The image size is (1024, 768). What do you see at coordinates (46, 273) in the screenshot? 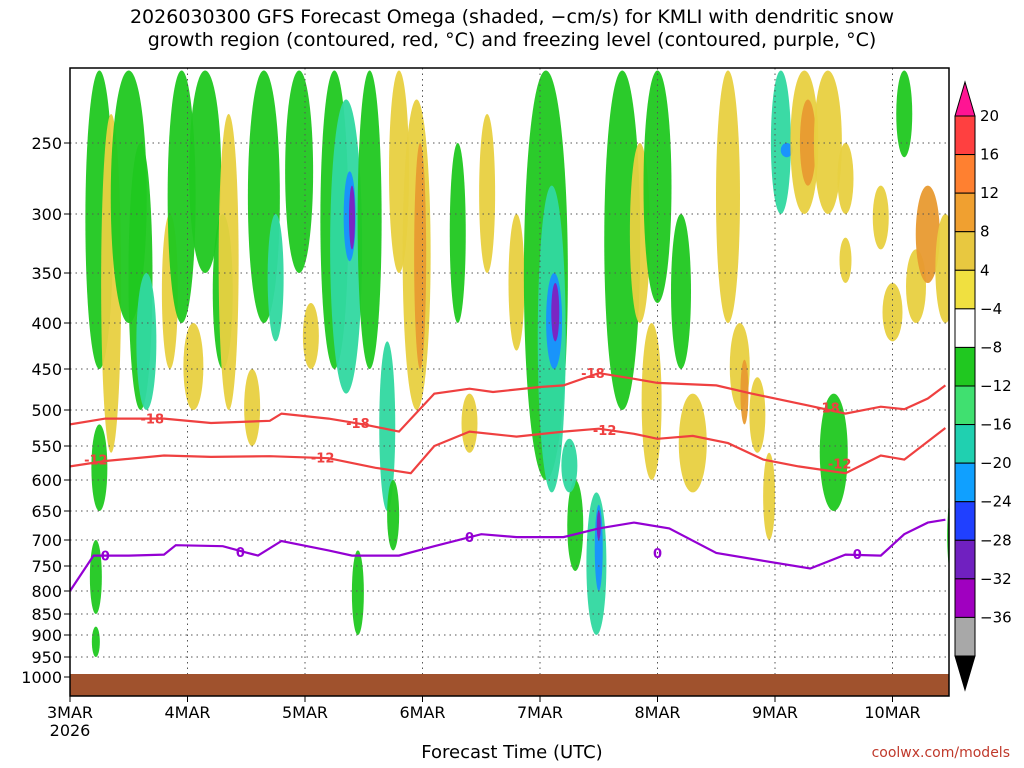
I see `y-tick-label-350: 350` at bounding box center [46, 273].